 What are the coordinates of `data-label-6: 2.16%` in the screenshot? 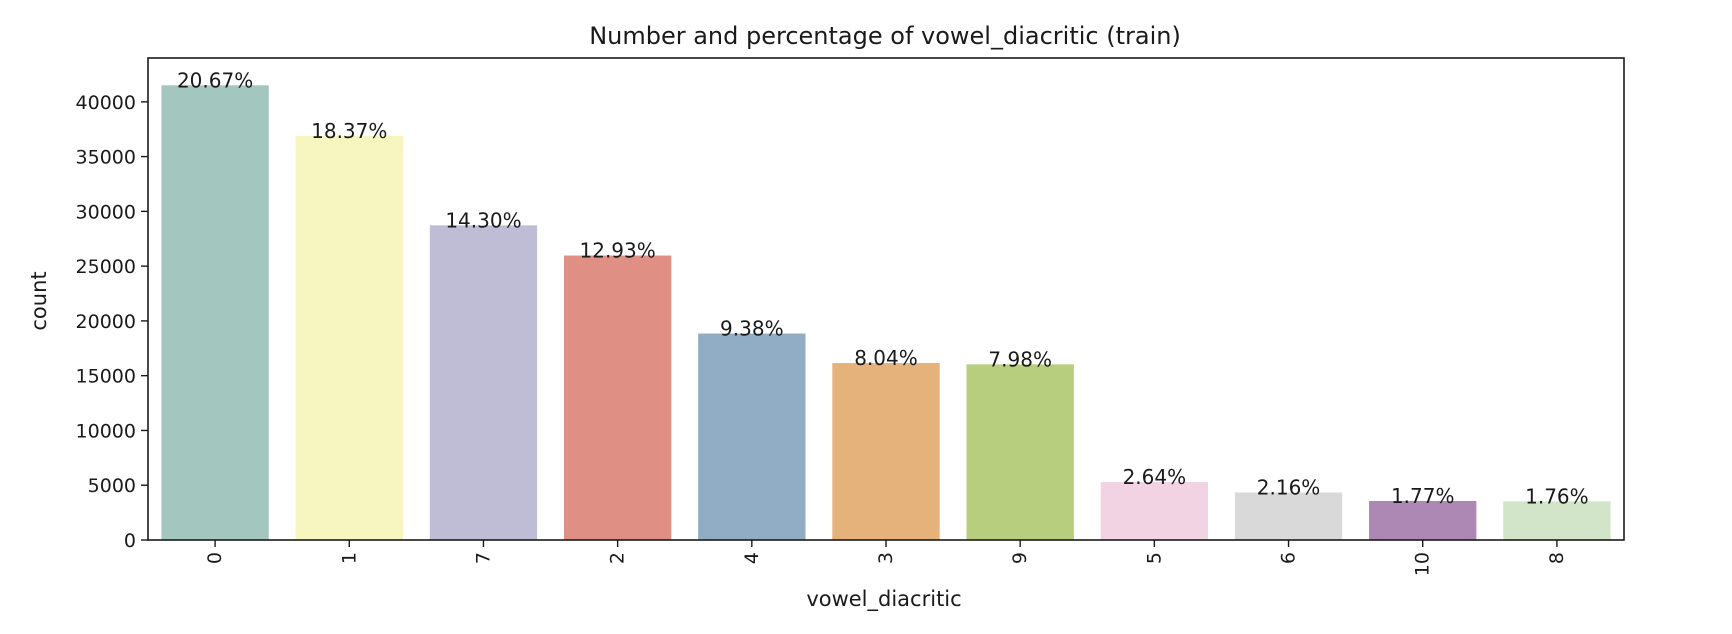 It's located at (1289, 488).